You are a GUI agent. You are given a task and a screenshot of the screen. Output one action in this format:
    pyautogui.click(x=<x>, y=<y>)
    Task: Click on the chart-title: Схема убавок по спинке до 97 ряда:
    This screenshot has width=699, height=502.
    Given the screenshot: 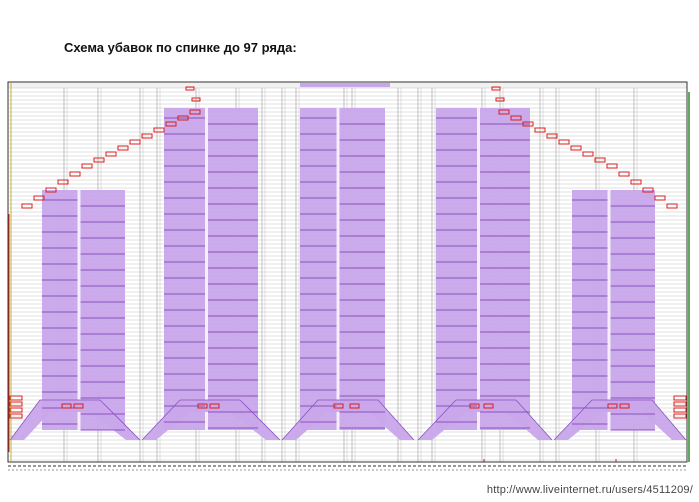 What is the action you would take?
    pyautogui.click(x=180, y=47)
    